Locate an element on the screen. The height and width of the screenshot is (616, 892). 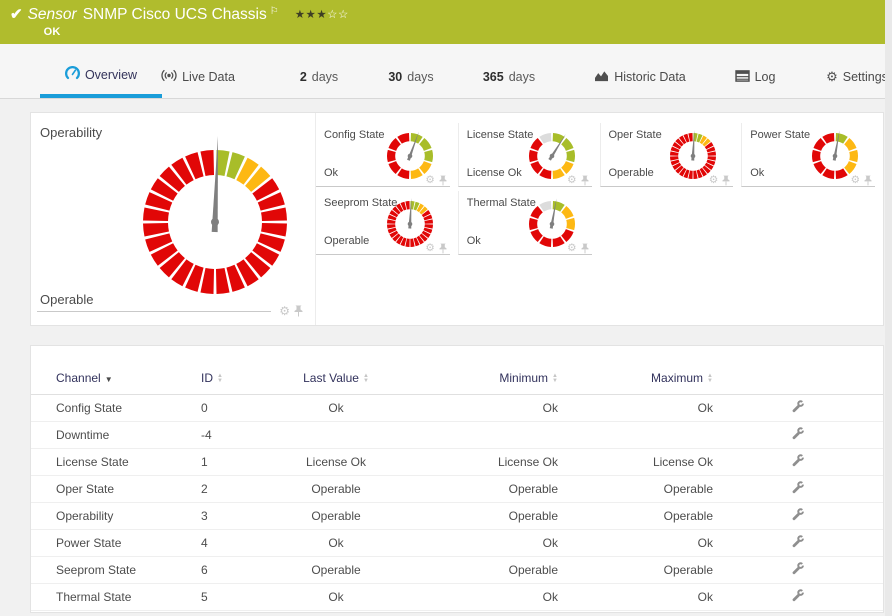
table-row-thermal-state: Thermal State 5 Ok Ok Ok is located at coordinates (457, 597).